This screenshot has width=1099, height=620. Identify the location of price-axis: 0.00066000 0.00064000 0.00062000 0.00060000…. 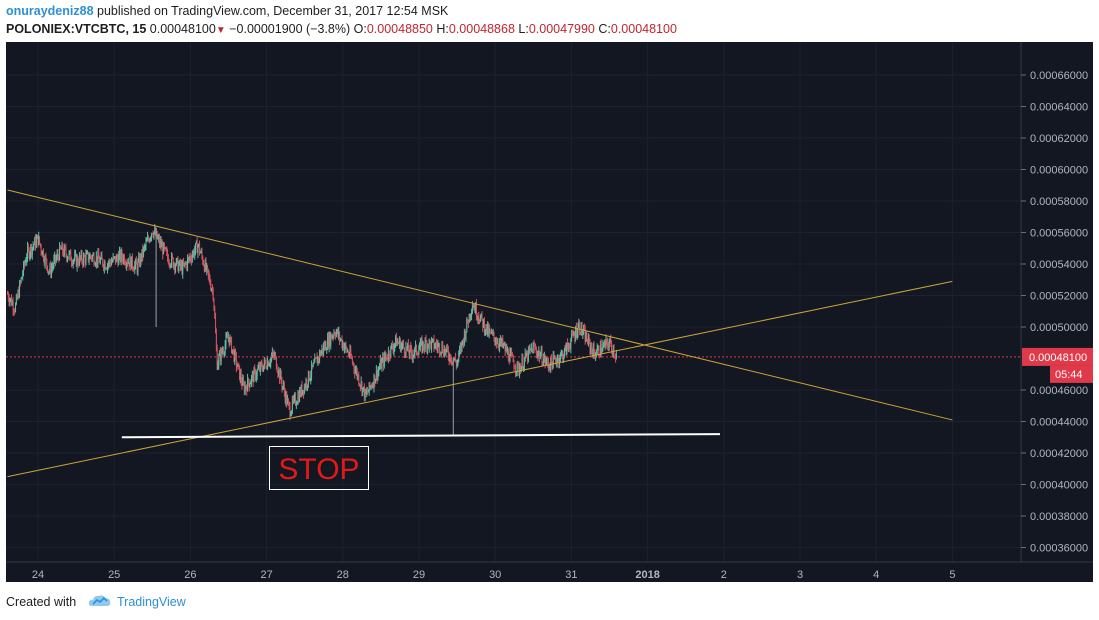
(1054, 312).